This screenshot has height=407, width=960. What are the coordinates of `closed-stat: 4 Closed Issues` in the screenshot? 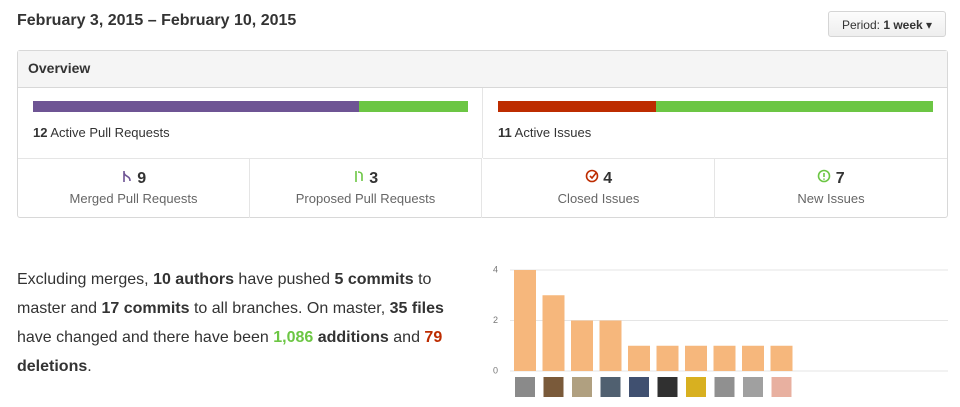 It's located at (599, 188).